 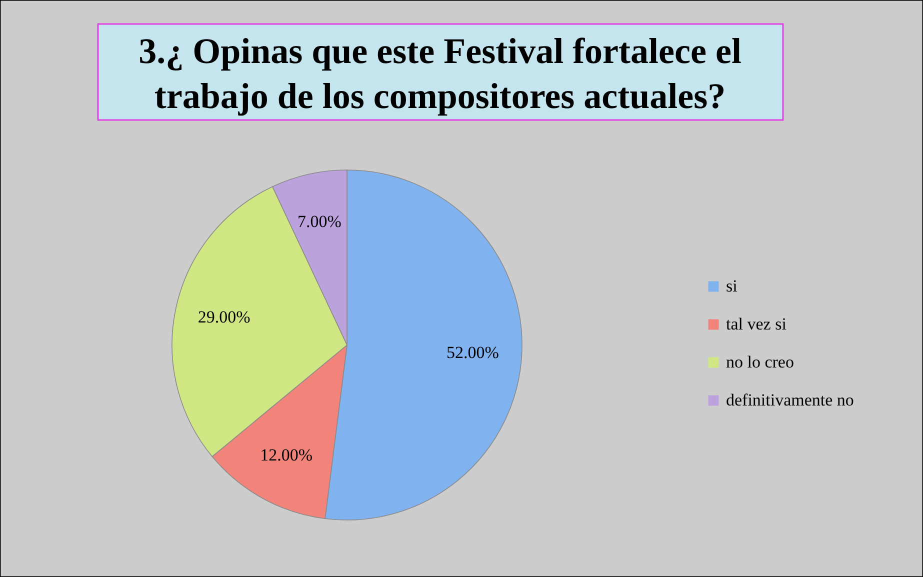 I want to click on data-label: 12.00%, so click(x=286, y=454).